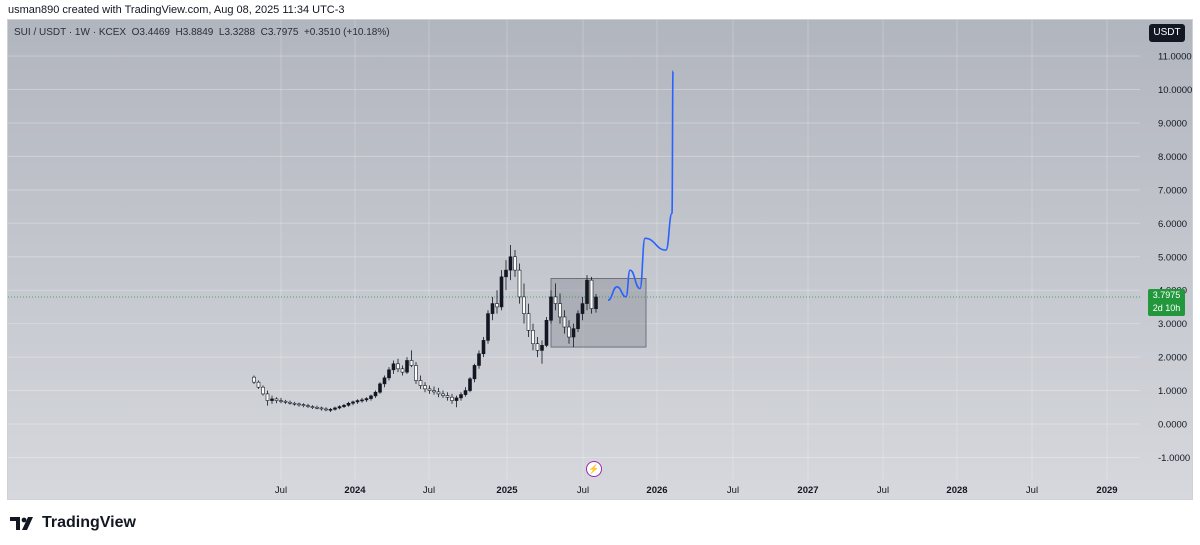 The width and height of the screenshot is (1200, 545). Describe the element at coordinates (956, 490) in the screenshot. I see `x-tick-label: 2028` at that location.